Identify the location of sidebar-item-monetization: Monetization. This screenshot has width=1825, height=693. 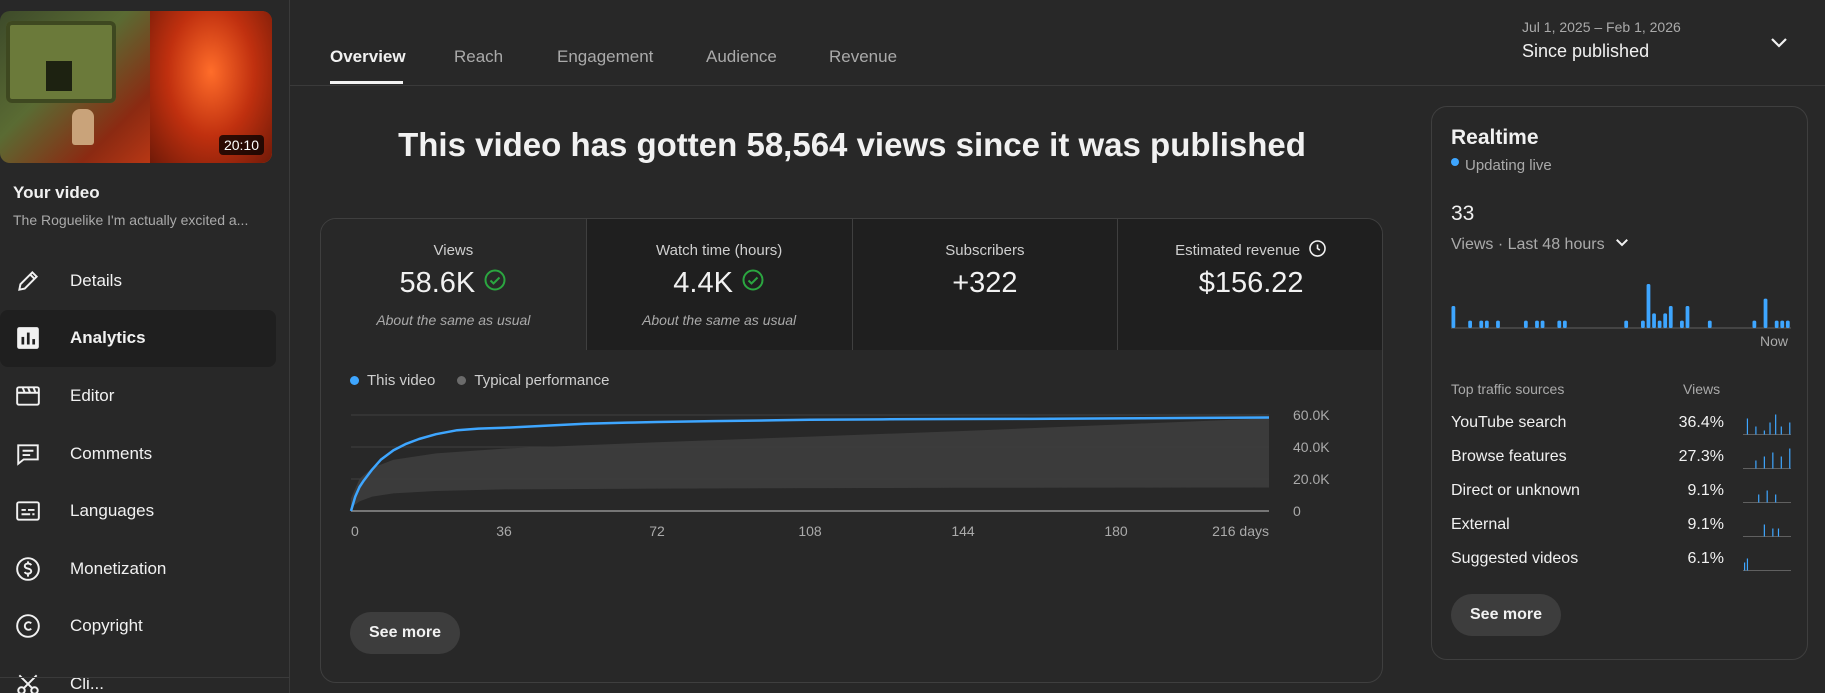
(144, 569).